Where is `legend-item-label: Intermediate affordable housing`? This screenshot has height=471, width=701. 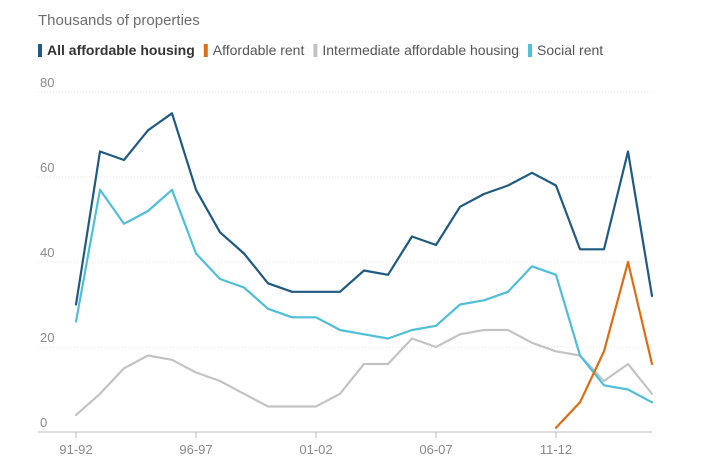
legend-item-label: Intermediate affordable housing is located at coordinates (420, 50).